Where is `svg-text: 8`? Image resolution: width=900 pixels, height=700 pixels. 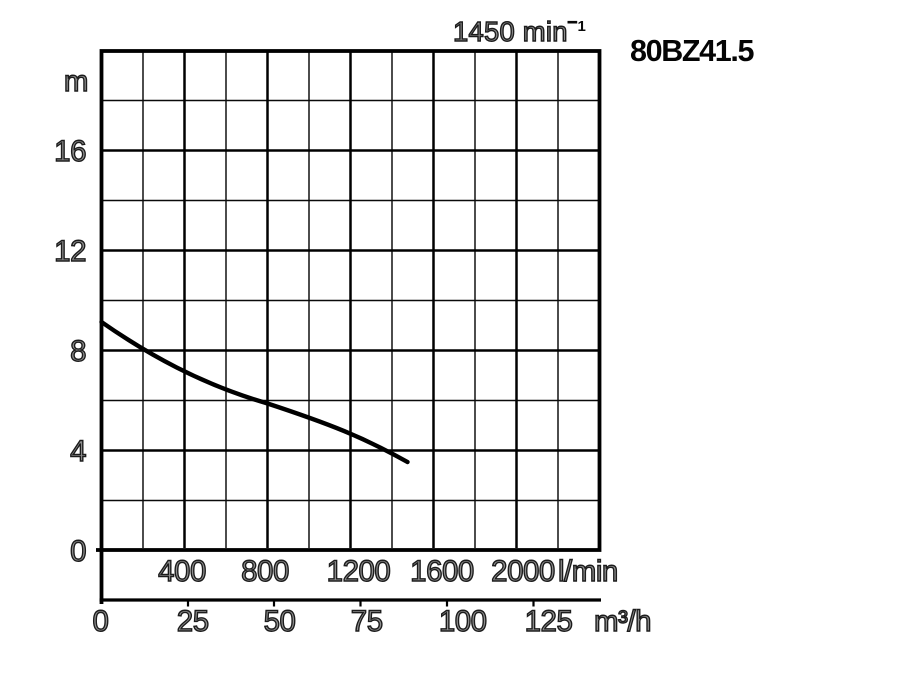
svg-text: 8 is located at coordinates (78, 351).